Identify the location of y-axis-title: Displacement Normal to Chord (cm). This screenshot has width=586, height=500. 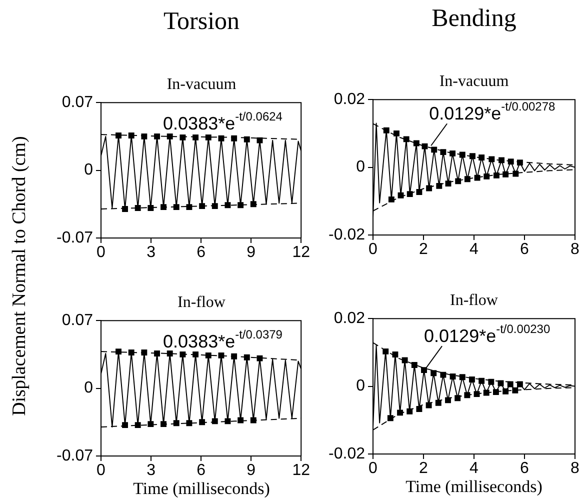
(20, 276).